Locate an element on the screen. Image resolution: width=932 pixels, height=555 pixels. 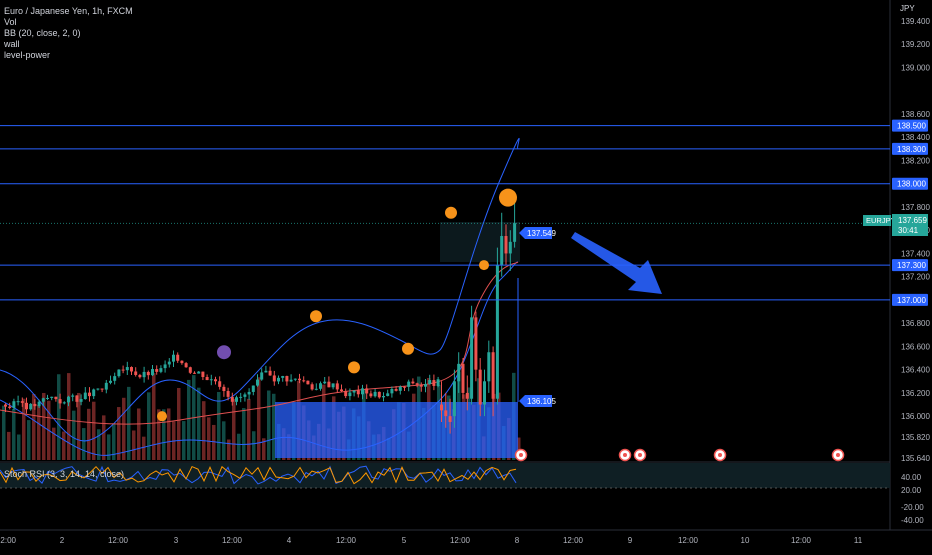
time-tick-label: 10 is located at coordinates (745, 540).